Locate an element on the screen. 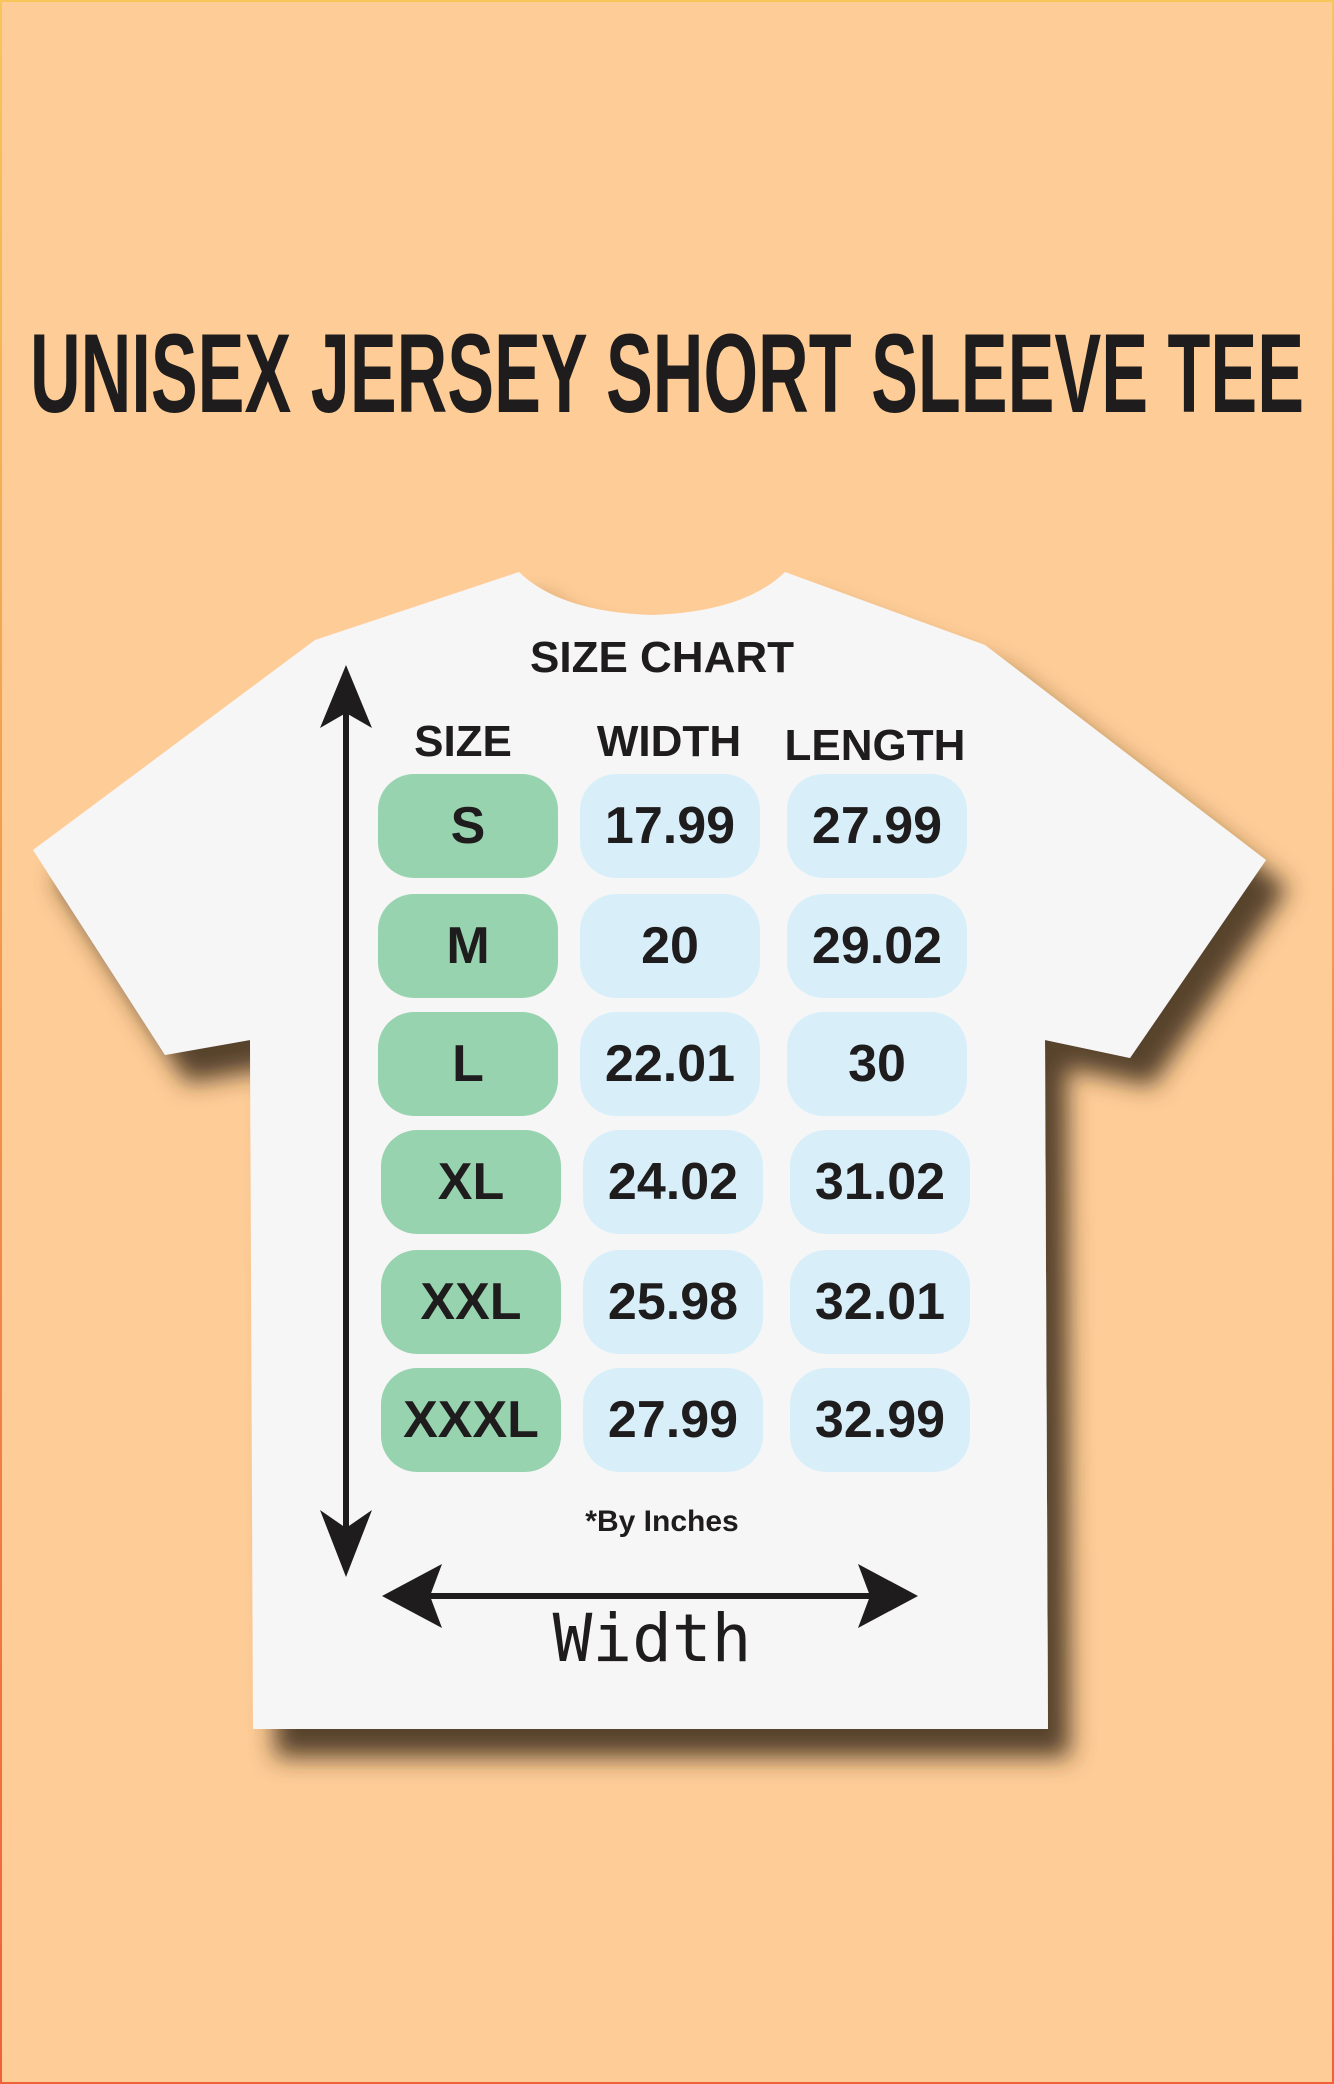 The height and width of the screenshot is (2084, 1334). size-row-size-cell: L is located at coordinates (468, 1064).